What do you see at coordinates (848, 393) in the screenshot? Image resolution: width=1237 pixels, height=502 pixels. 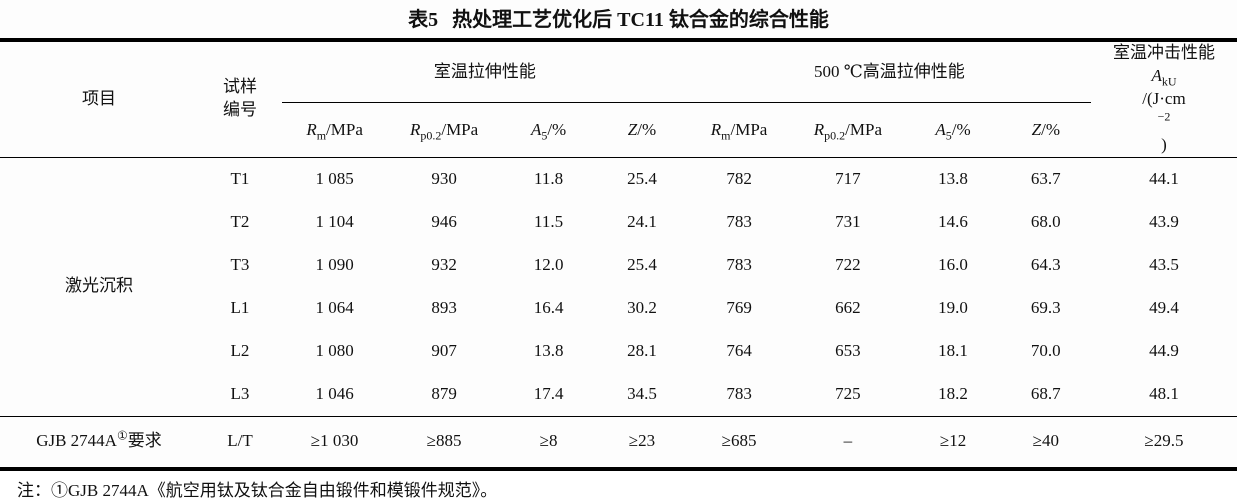 I see `value-cell: 725` at bounding box center [848, 393].